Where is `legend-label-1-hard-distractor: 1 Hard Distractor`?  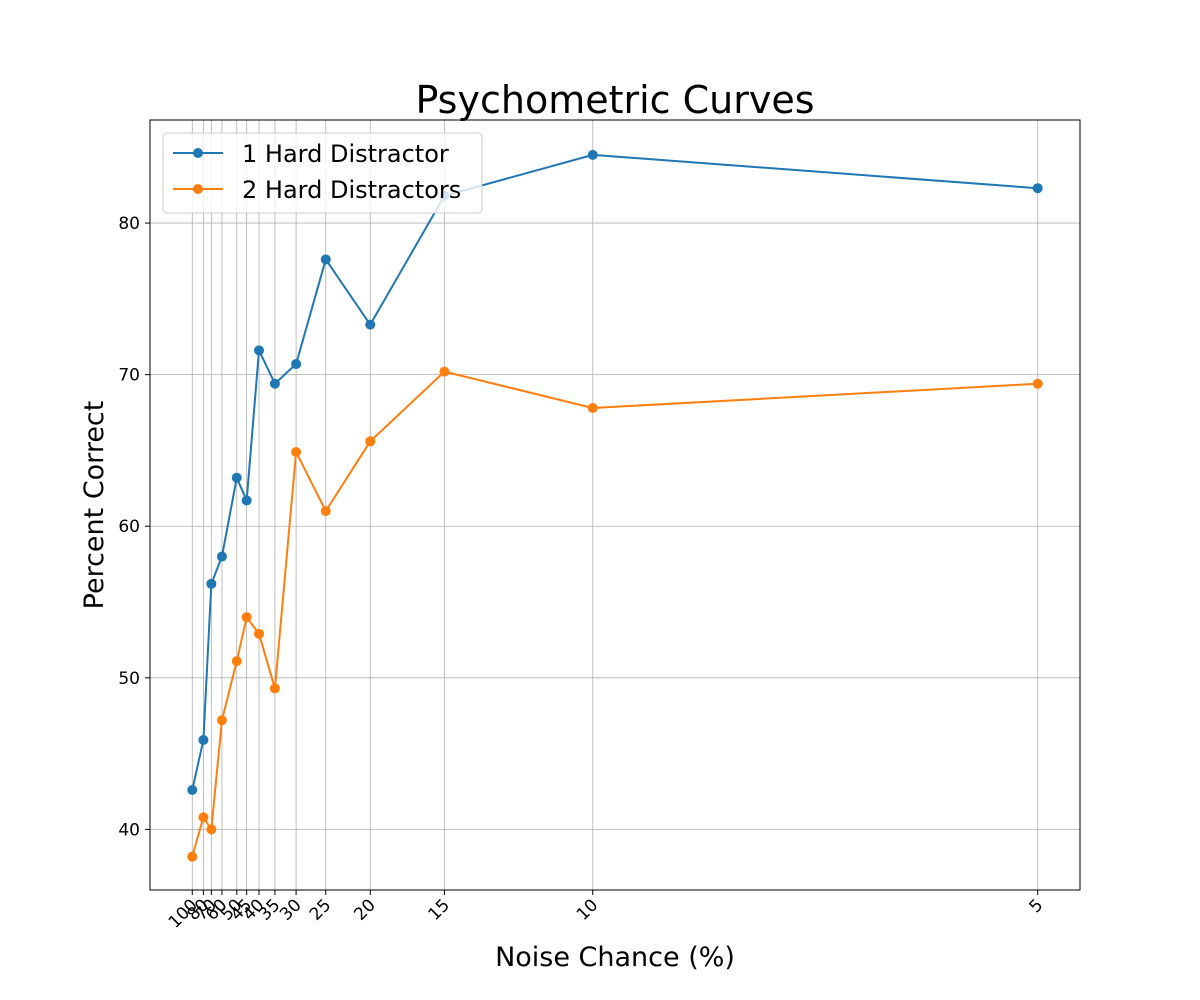
legend-label-1-hard-distractor: 1 Hard Distractor is located at coordinates (345, 154).